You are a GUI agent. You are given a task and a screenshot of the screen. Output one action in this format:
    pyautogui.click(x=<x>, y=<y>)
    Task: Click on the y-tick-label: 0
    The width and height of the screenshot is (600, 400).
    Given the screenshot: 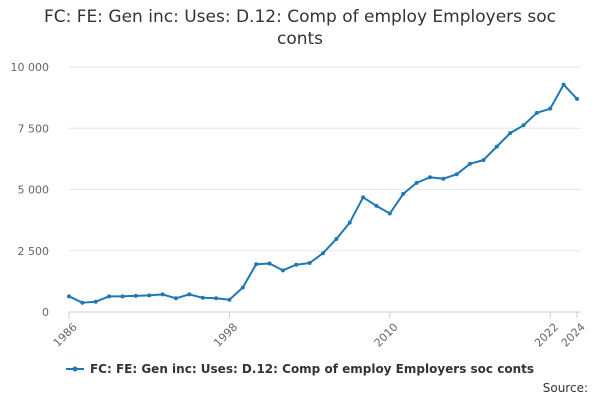 What is the action you would take?
    pyautogui.click(x=45, y=312)
    